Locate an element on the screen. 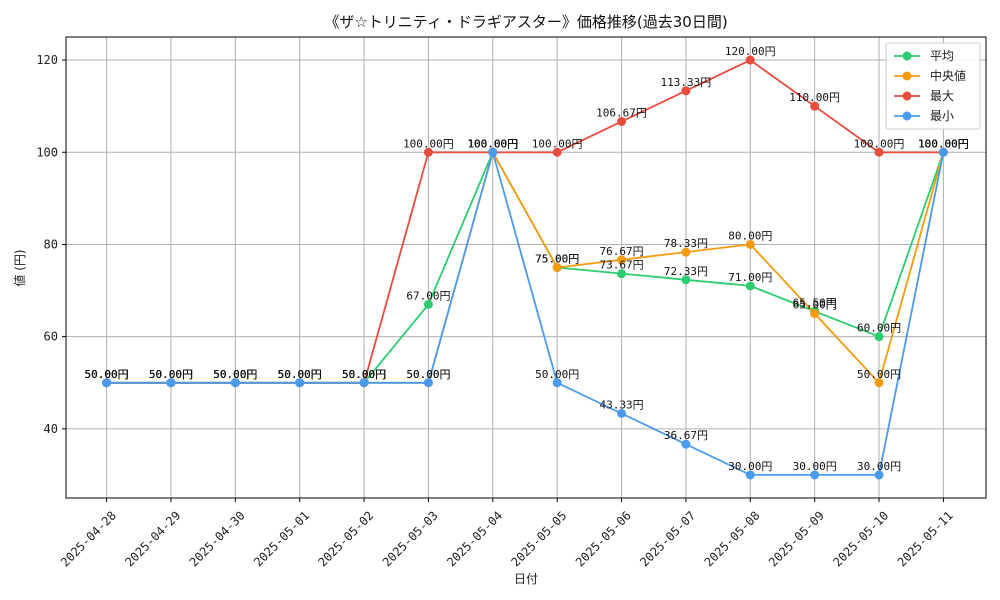  data-label: 43.33円 is located at coordinates (621, 404).